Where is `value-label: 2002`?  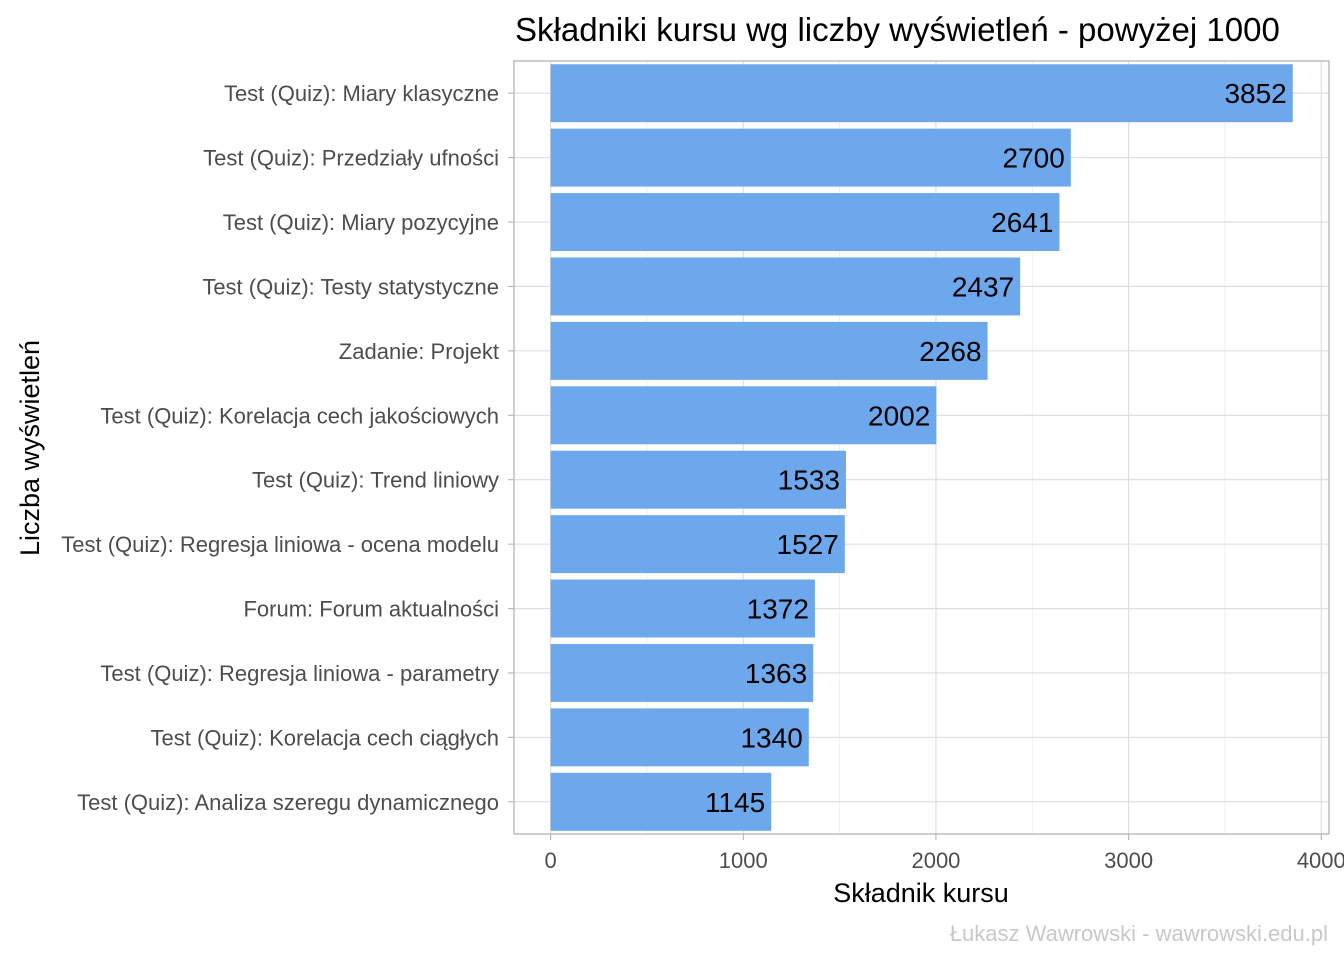 value-label: 2002 is located at coordinates (899, 415).